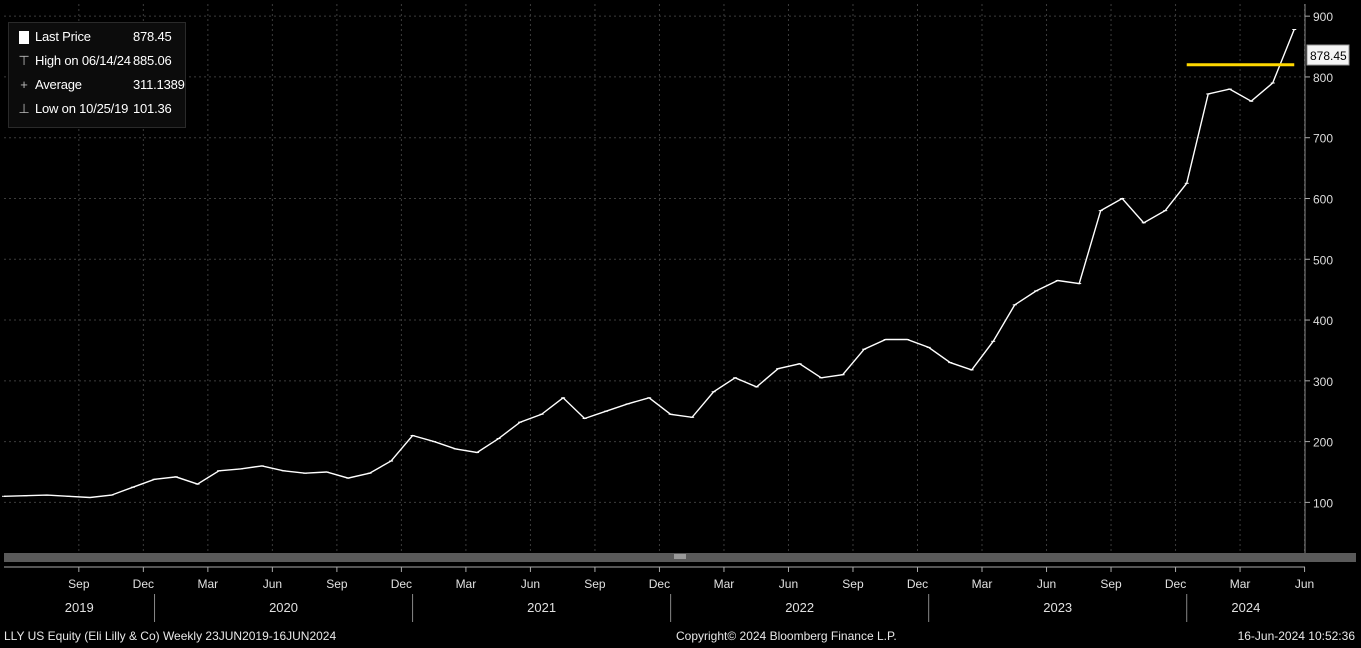 The width and height of the screenshot is (1361, 648). What do you see at coordinates (1323, 199) in the screenshot?
I see `y-tick-label: 600` at bounding box center [1323, 199].